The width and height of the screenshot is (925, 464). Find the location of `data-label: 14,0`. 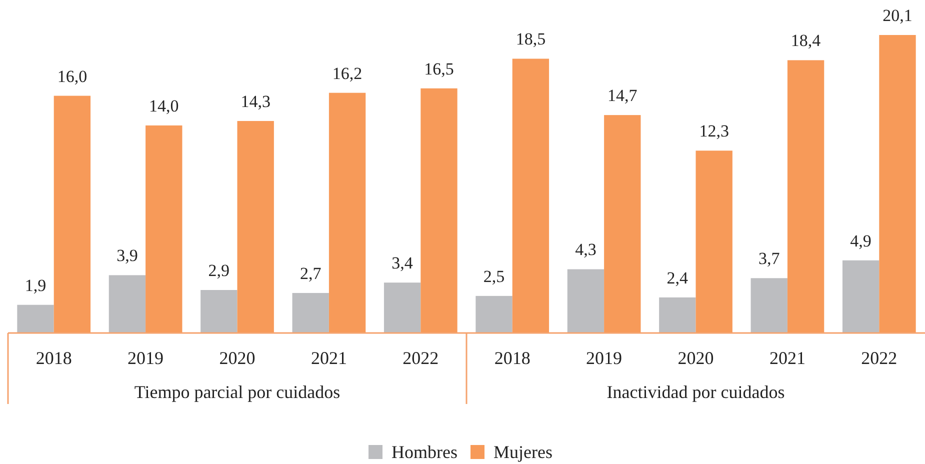

data-label: 14,0 is located at coordinates (164, 106).